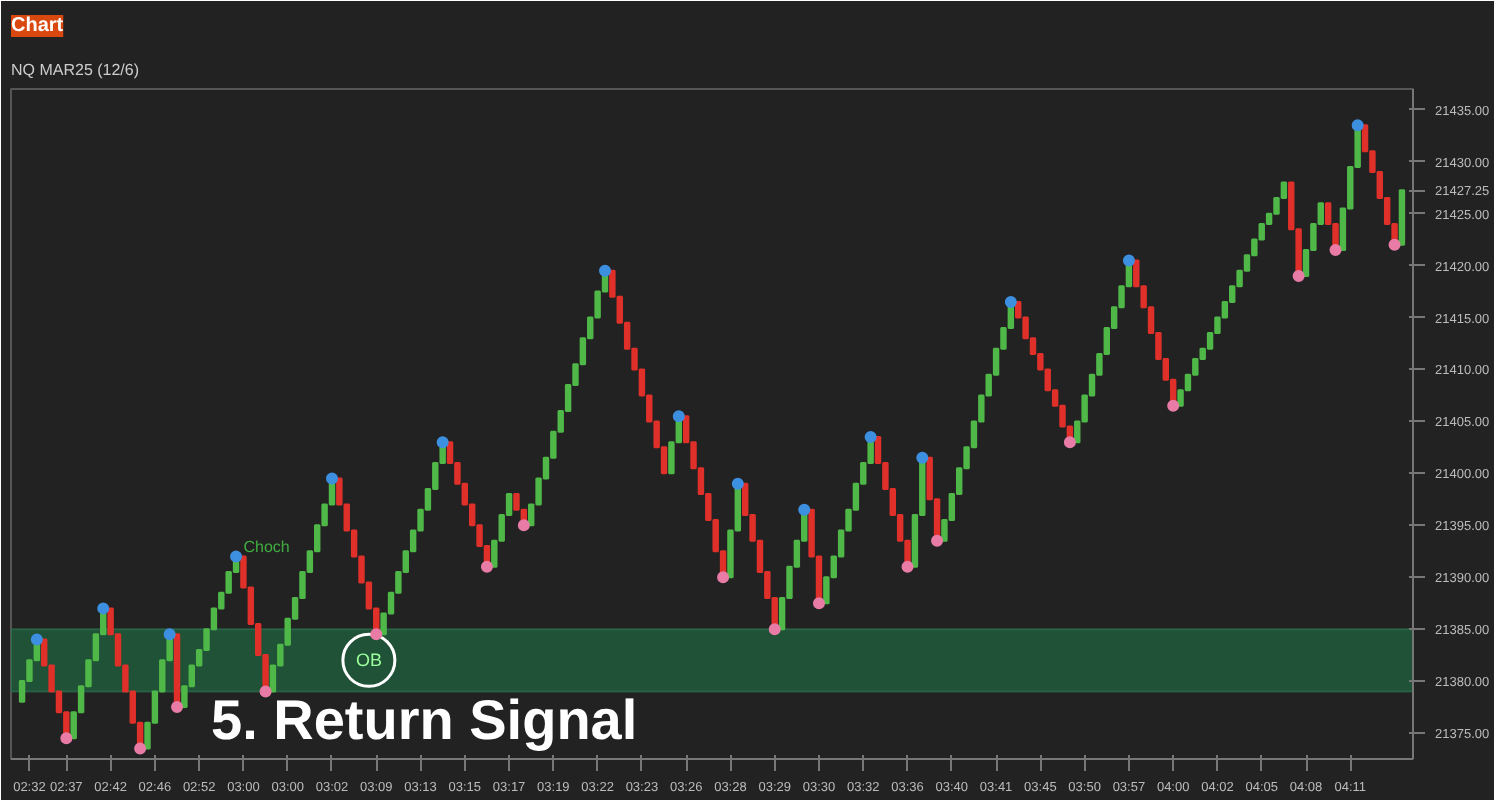 This screenshot has height=800, width=1494. Describe the element at coordinates (424, 720) in the screenshot. I see `annotation: 5. Return Signal` at that location.